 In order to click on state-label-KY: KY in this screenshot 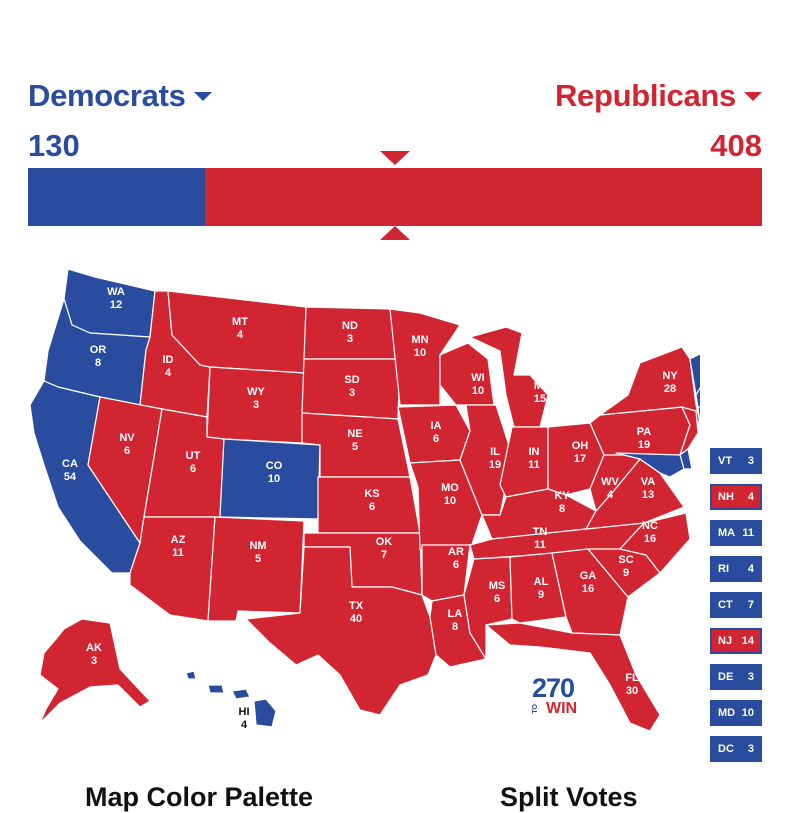, I will do `click(562, 496)`.